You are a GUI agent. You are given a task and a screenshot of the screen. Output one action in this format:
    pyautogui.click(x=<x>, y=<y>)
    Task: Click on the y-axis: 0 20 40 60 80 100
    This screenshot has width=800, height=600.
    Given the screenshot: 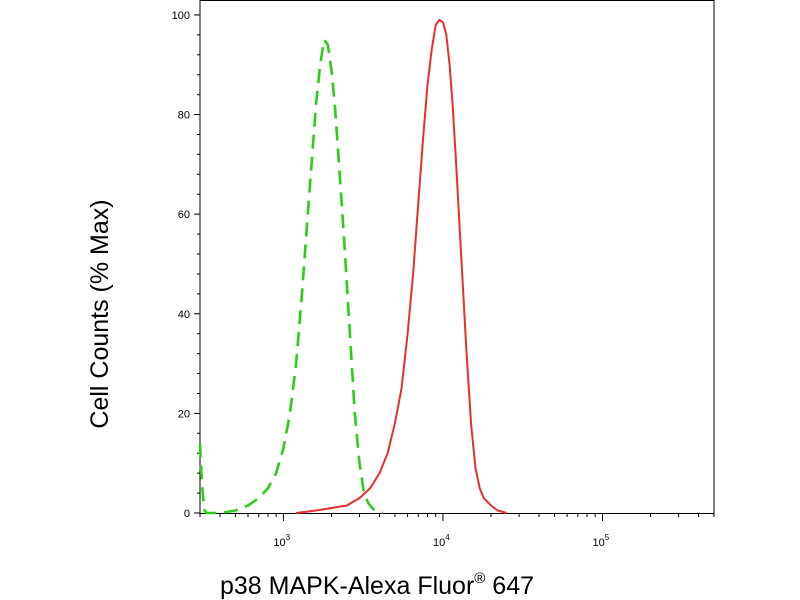 What is the action you would take?
    pyautogui.click(x=186, y=265)
    